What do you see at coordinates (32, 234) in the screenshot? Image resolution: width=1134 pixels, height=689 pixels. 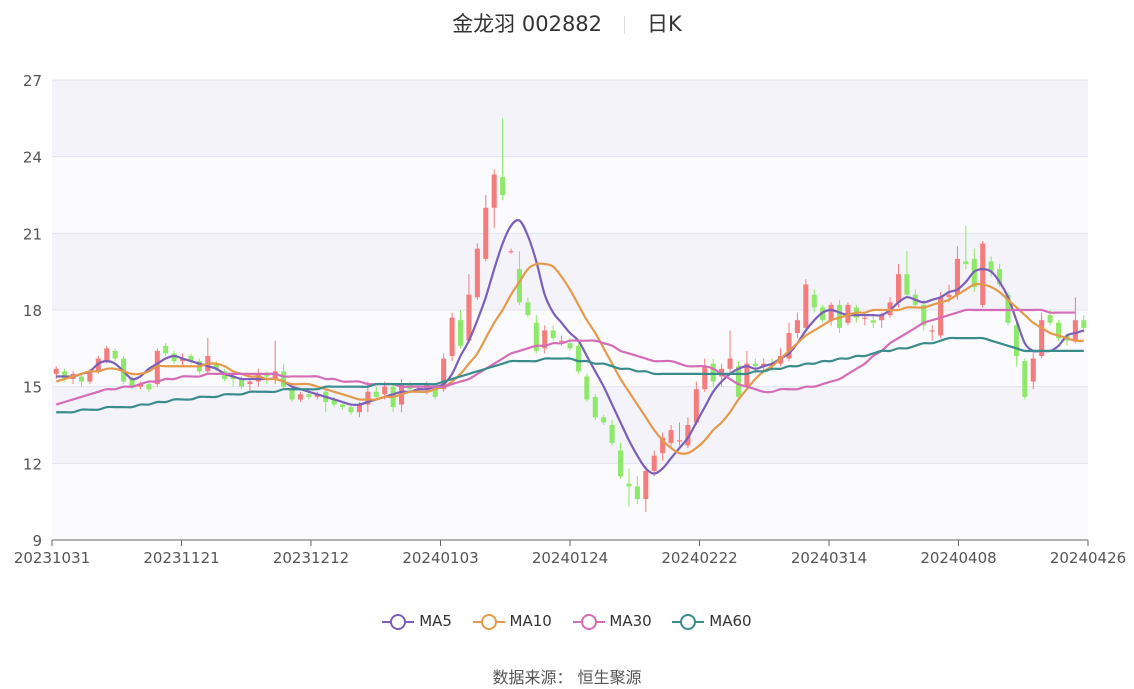 I see `y-tick-label: 21` at bounding box center [32, 234].